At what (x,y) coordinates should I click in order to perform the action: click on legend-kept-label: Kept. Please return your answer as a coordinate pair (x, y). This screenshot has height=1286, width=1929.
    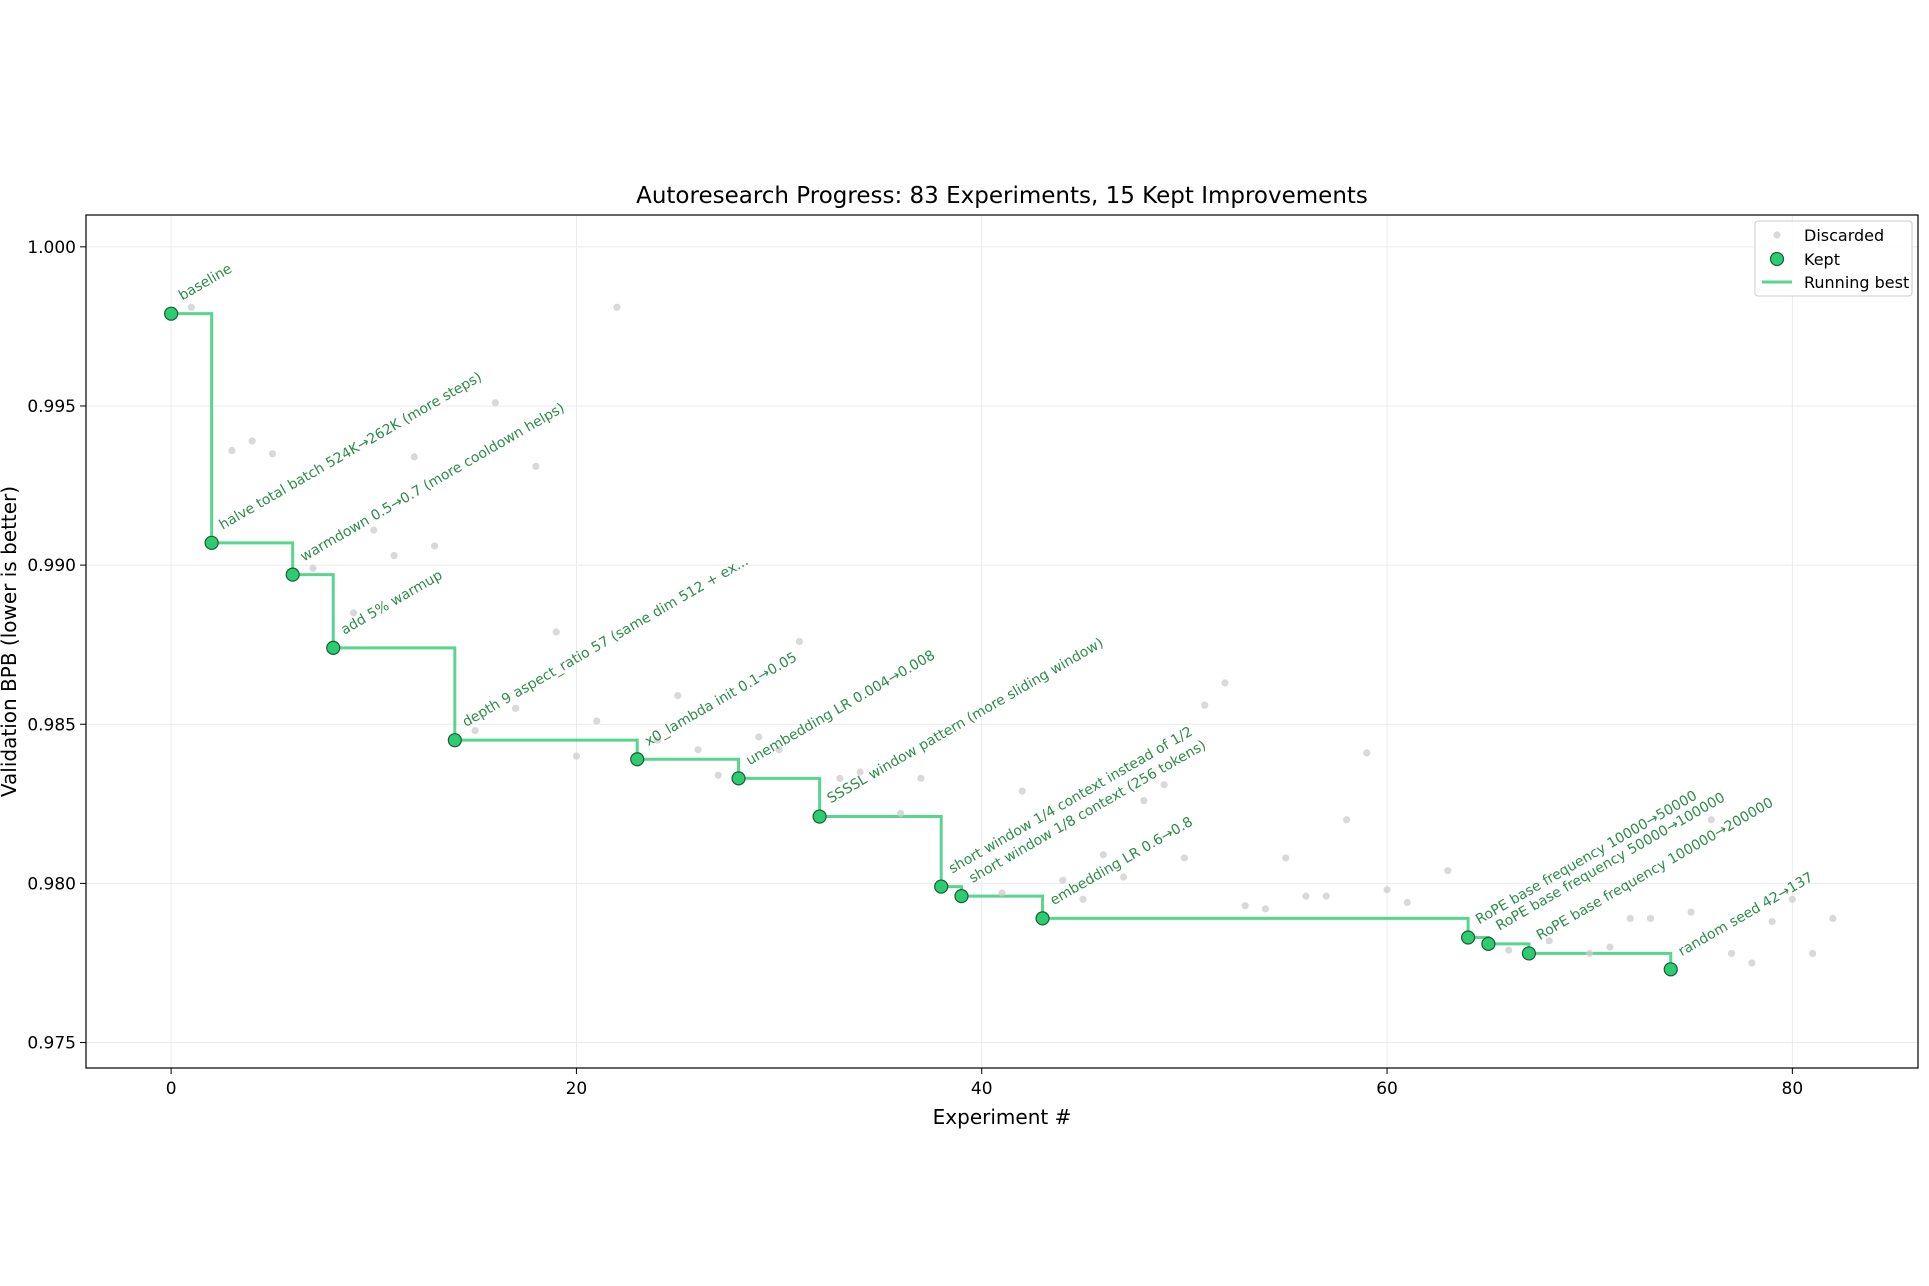
    Looking at the image, I should click on (1822, 259).